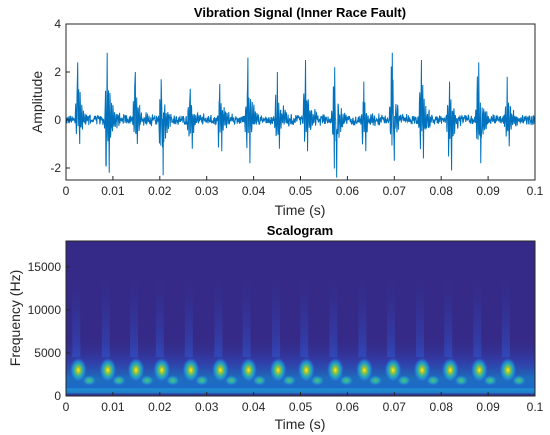 The image size is (550, 435). I want to click on signal-x-tick-label: 0.01, so click(113, 191).